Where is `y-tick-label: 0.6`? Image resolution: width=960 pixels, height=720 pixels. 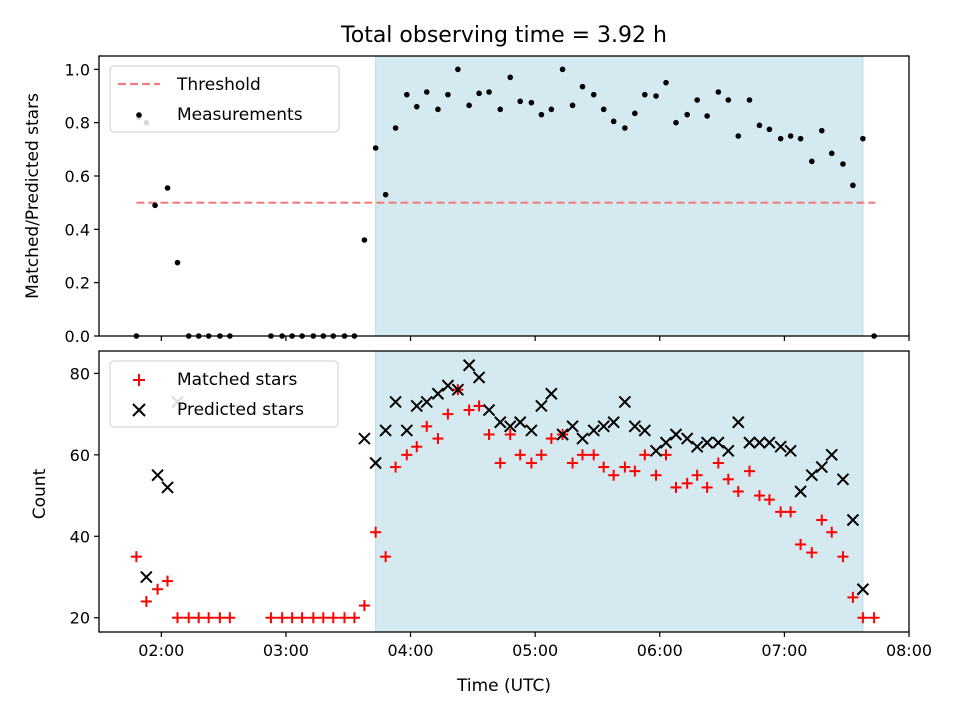 y-tick-label: 0.6 is located at coordinates (77, 176).